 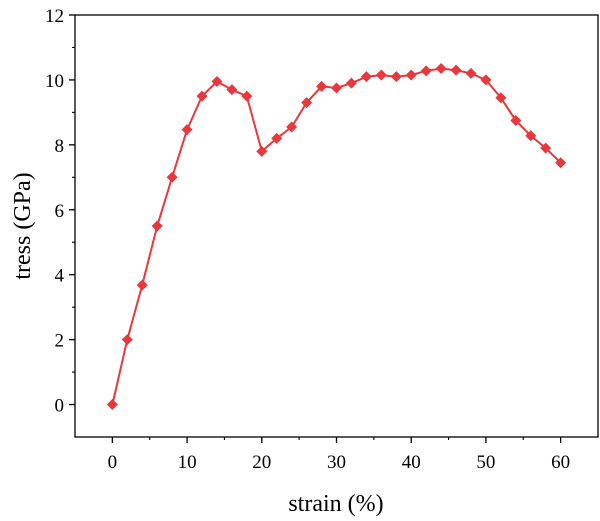 I want to click on x-tick-label: 20, so click(x=261, y=462).